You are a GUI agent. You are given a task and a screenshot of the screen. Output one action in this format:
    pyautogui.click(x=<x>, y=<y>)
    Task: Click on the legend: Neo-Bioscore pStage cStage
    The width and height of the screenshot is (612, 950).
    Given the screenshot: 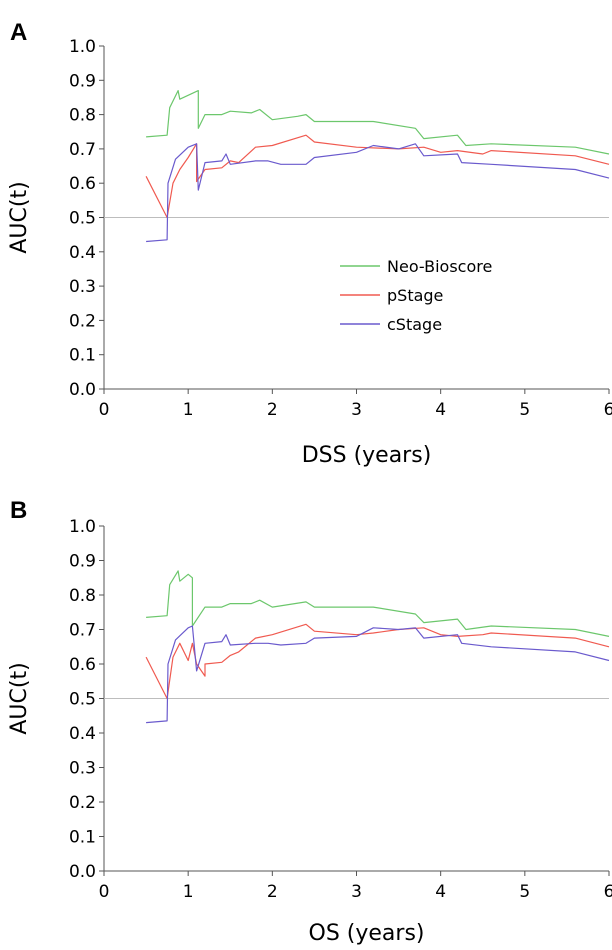 What is the action you would take?
    pyautogui.click(x=416, y=295)
    